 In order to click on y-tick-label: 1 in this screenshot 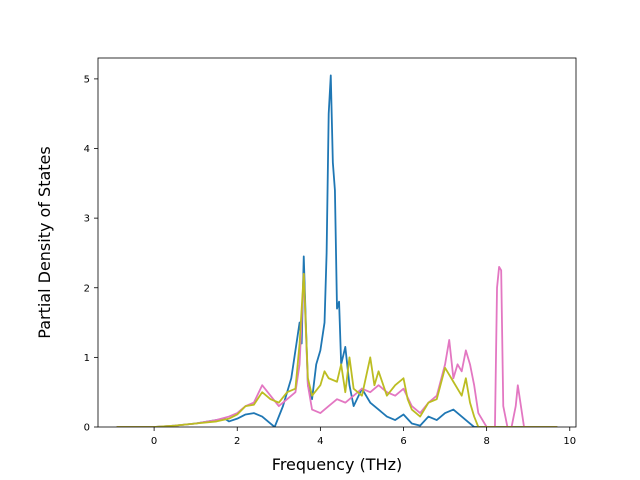, I will do `click(87, 358)`.